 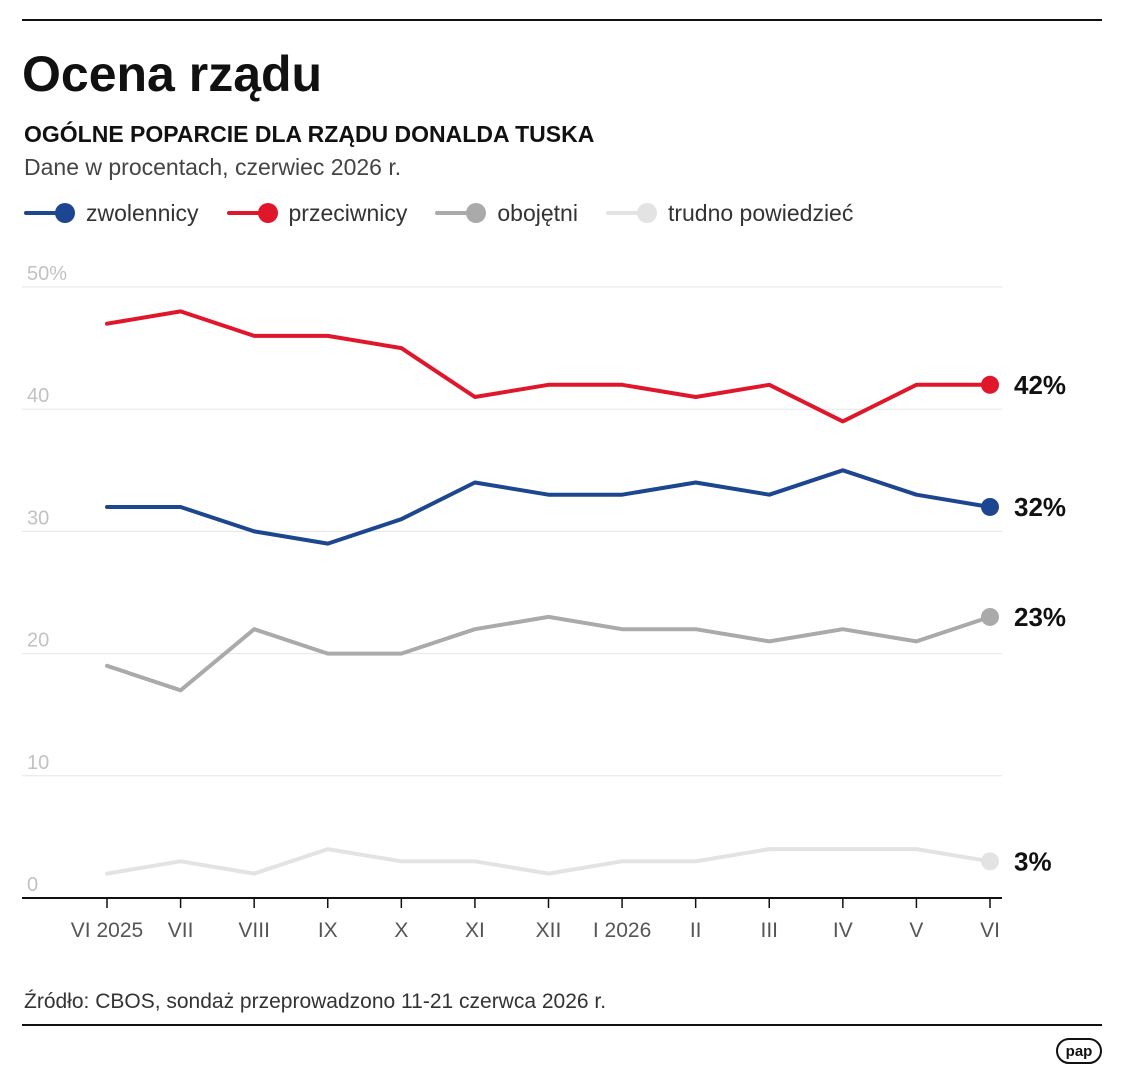 I want to click on chart-subtitle: OGÓLNE POPARCIE DLA RZĄDU DONALDA TUSKA, so click(x=309, y=134).